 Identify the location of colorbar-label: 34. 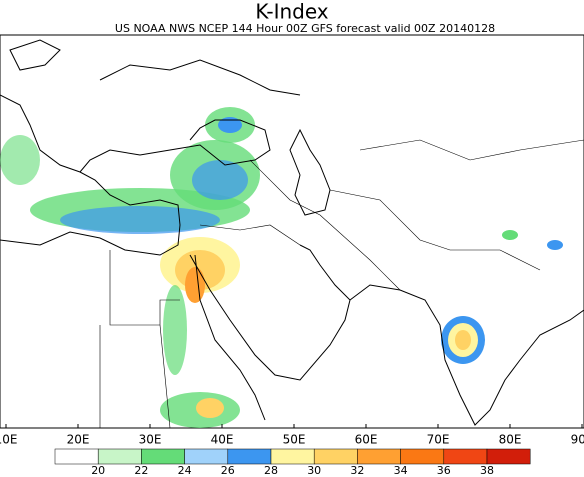
(401, 470).